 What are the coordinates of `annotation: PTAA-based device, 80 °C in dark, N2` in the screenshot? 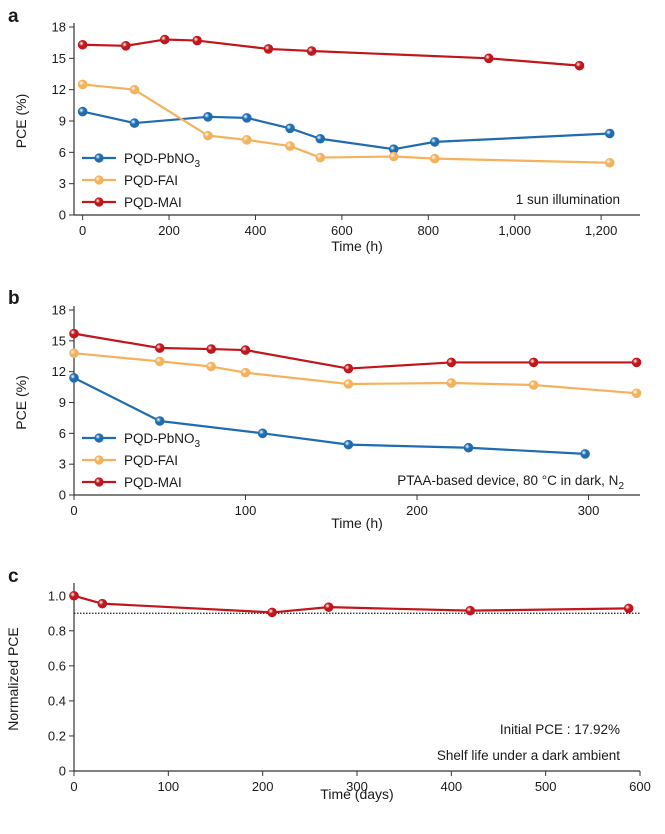 It's located at (510, 482).